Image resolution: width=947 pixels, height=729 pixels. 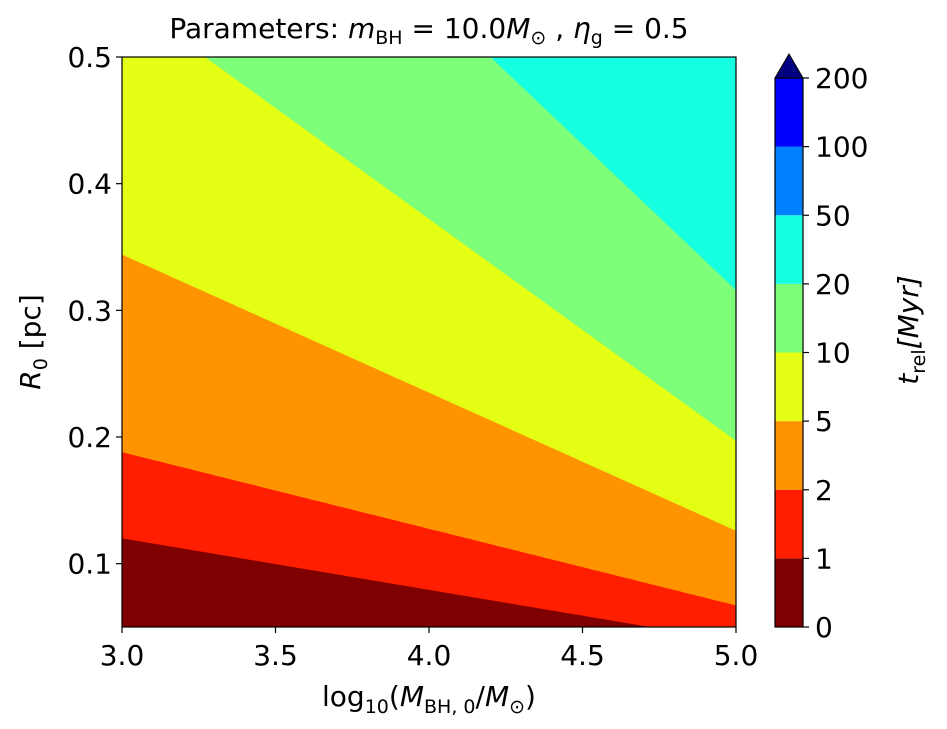 What do you see at coordinates (428, 30) in the screenshot?
I see `chart-title: Parameters: mBH = 10.0M⊙ , ηg = 0.5` at bounding box center [428, 30].